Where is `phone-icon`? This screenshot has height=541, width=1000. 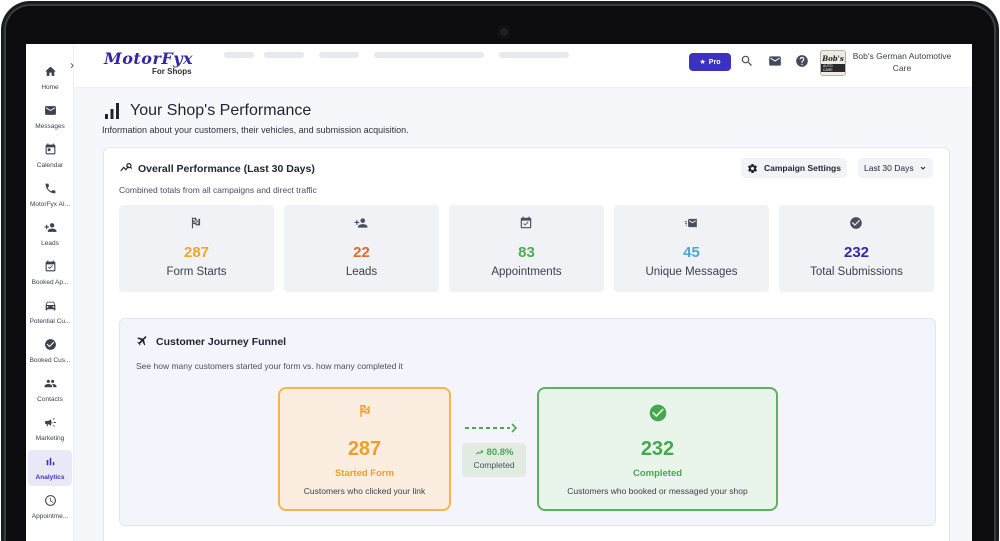
phone-icon is located at coordinates (50, 188).